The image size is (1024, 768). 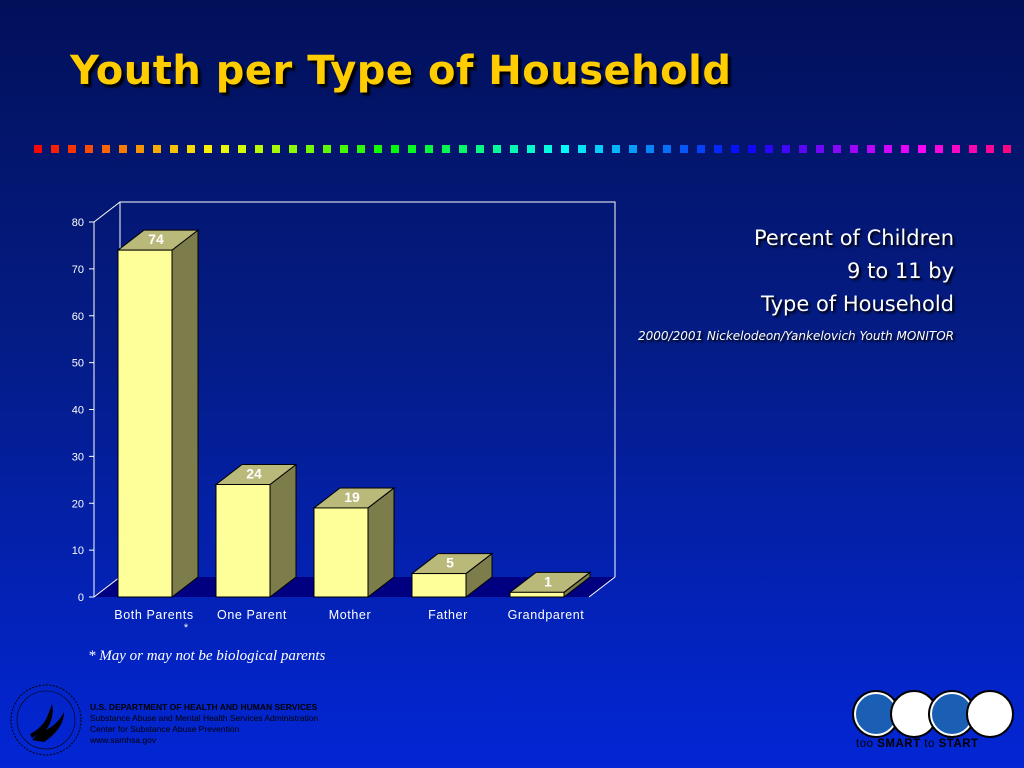 What do you see at coordinates (448, 615) in the screenshot?
I see `x-tick-label: Father` at bounding box center [448, 615].